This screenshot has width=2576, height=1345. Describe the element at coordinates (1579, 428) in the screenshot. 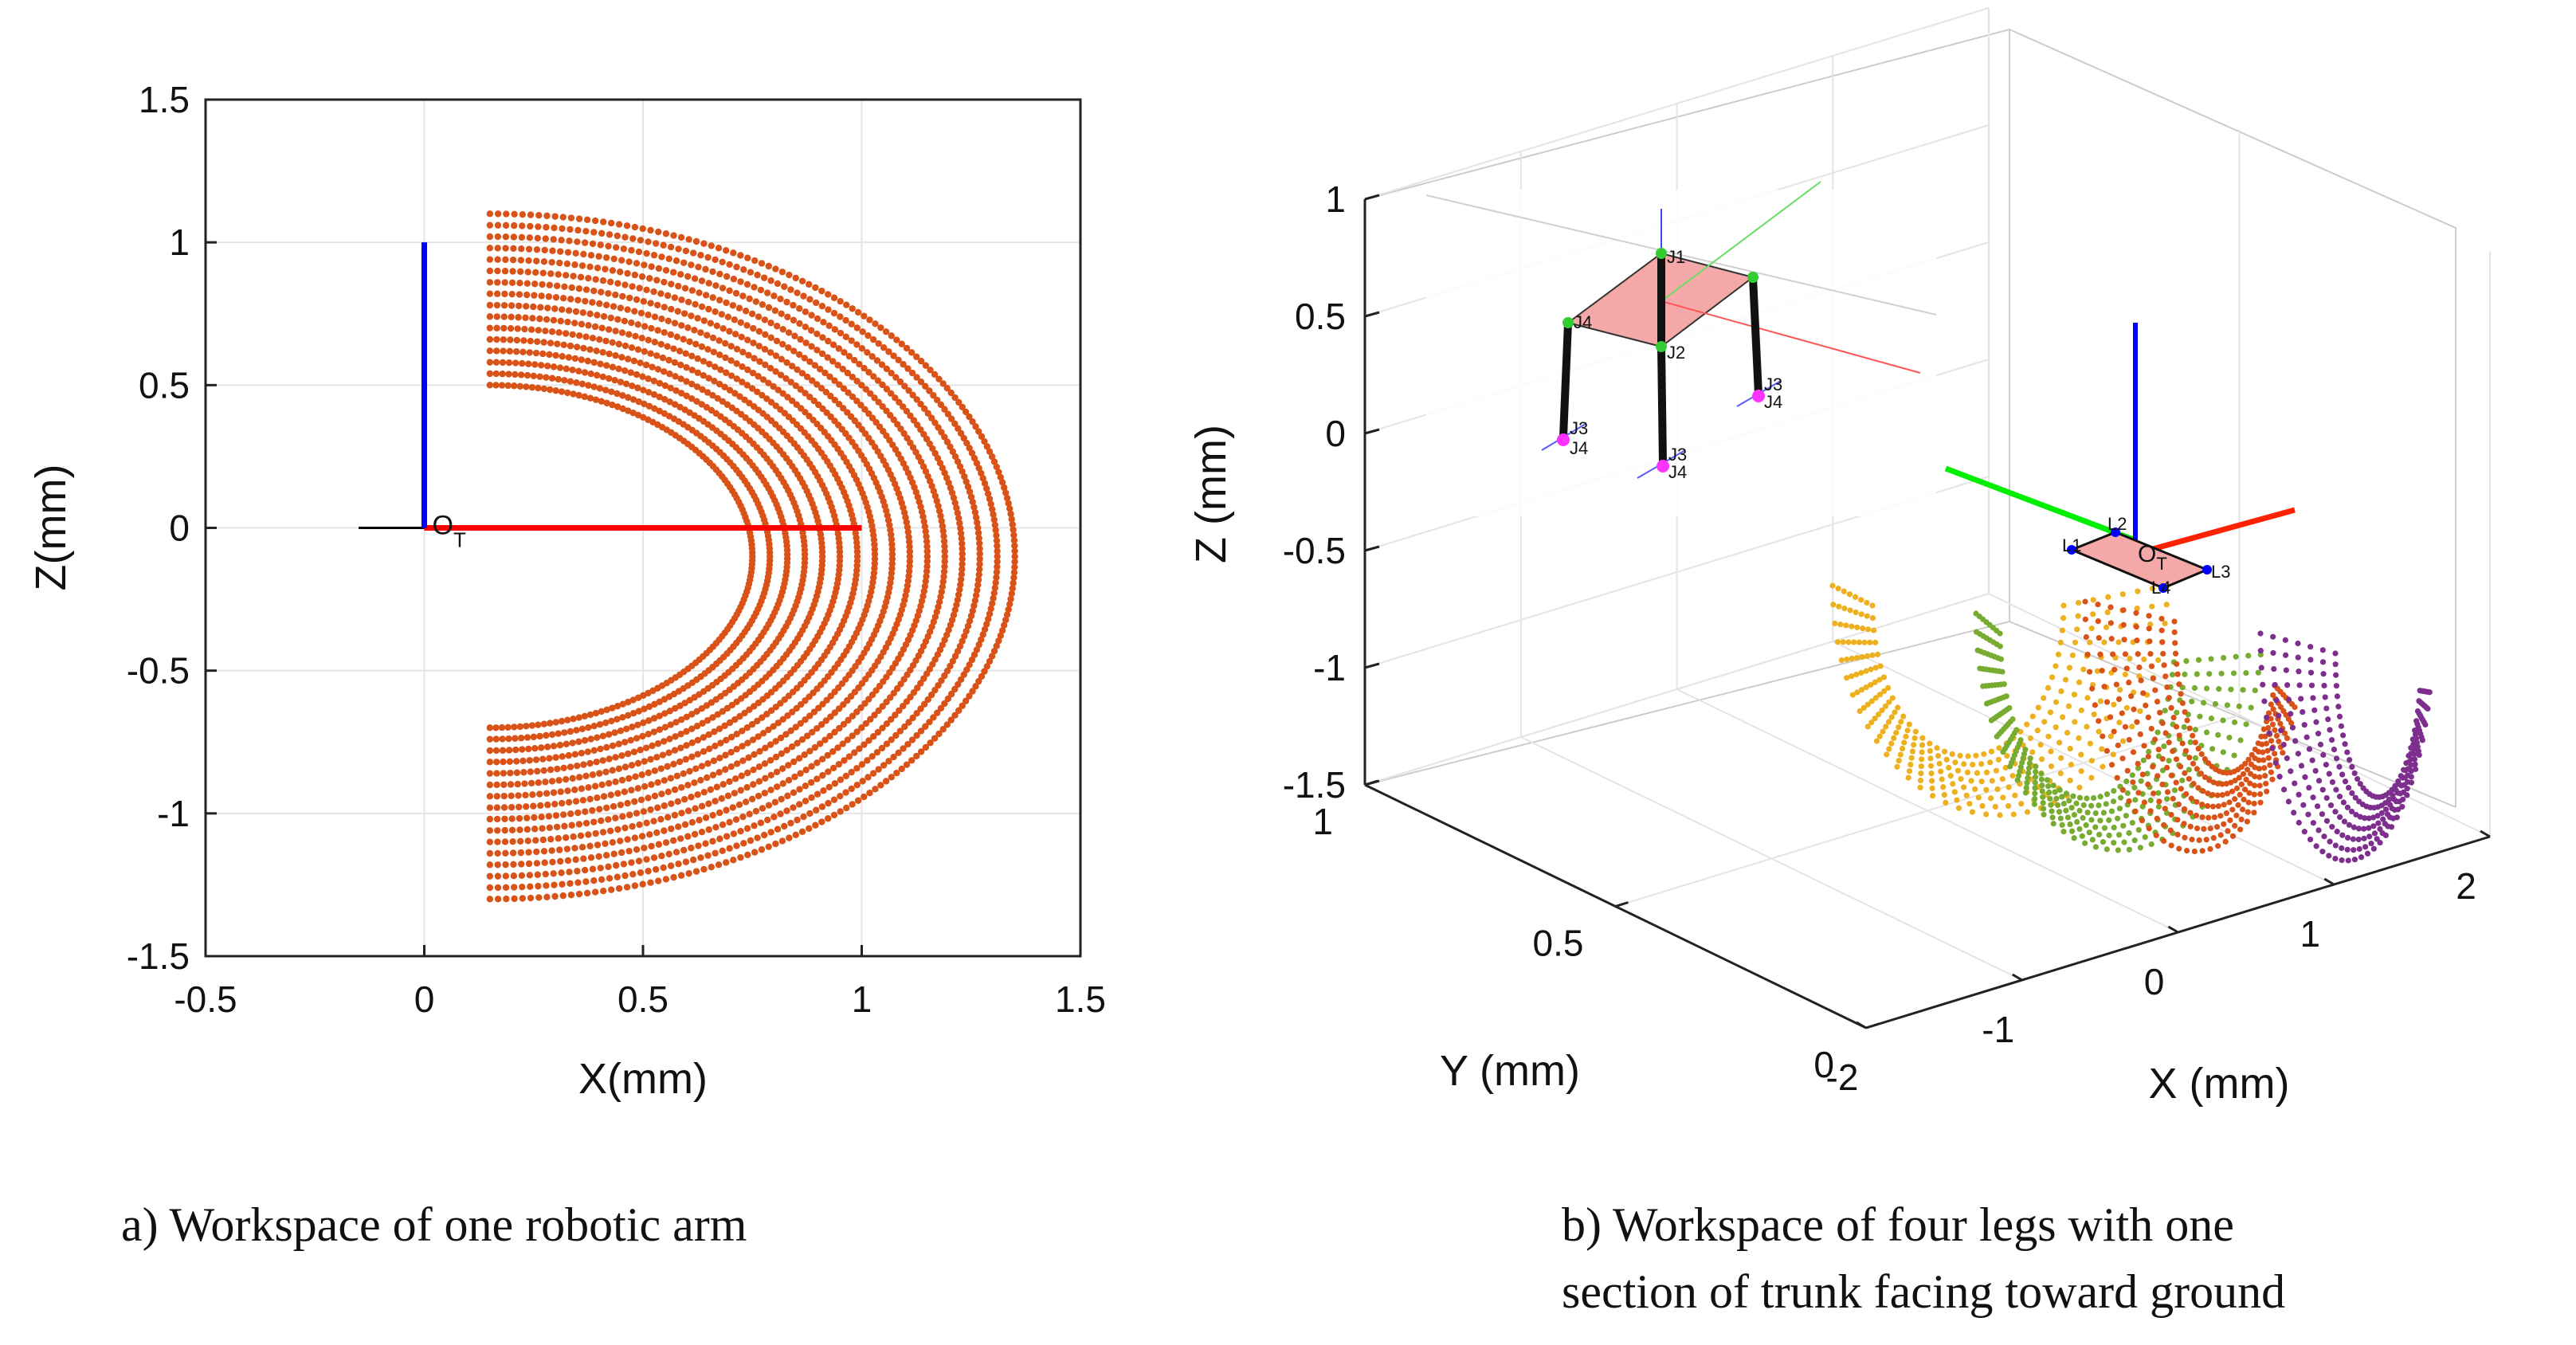

I see `panel-b-joint-label: J3` at that location.